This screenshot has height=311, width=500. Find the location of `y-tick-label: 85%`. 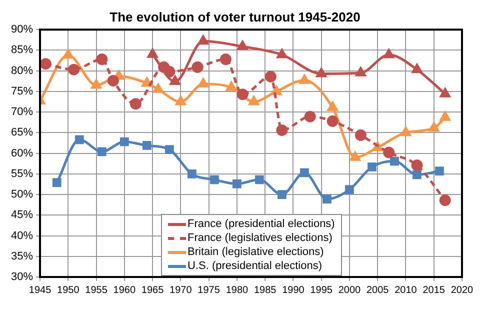

y-tick-label: 85% is located at coordinates (22, 50).